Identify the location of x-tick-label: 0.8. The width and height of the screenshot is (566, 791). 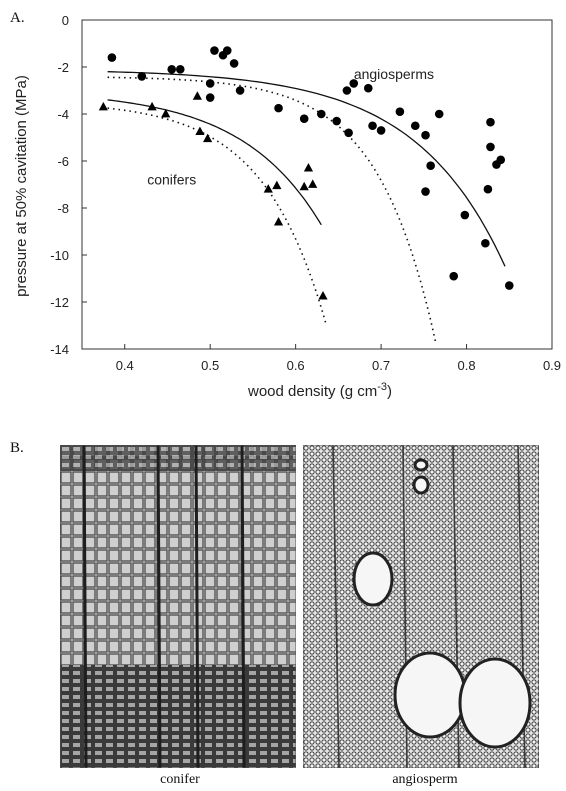
(467, 365).